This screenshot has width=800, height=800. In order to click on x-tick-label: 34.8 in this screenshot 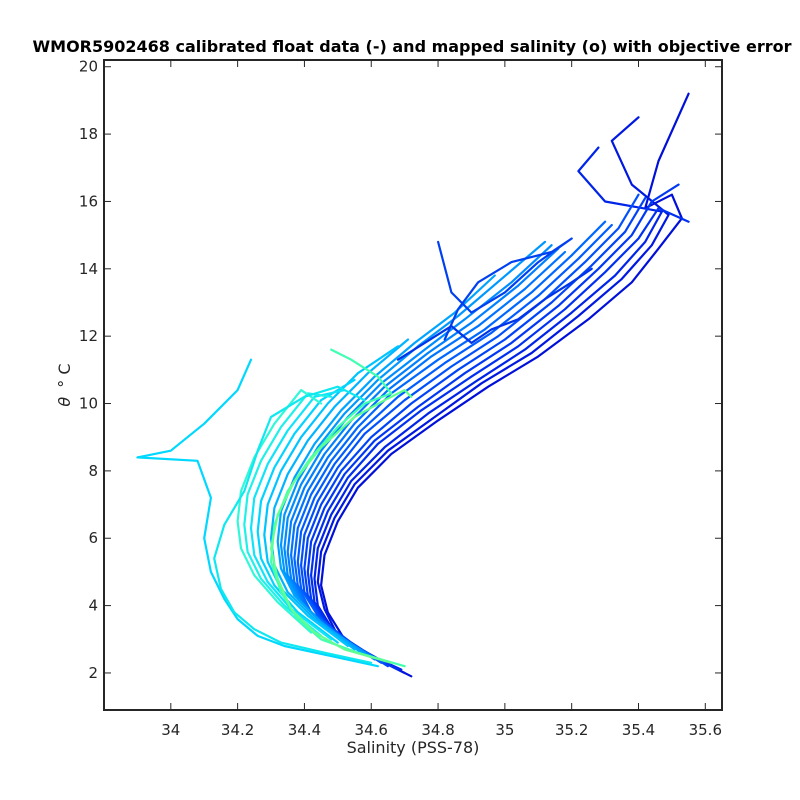, I will do `click(437, 730)`.